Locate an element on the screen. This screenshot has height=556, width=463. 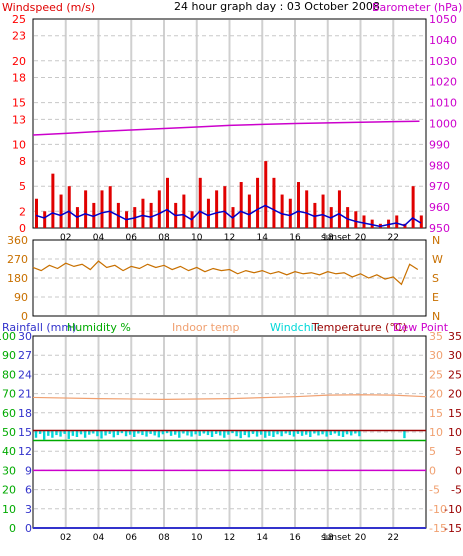
wind-xtick-06: 06 is located at coordinates (132, 238).